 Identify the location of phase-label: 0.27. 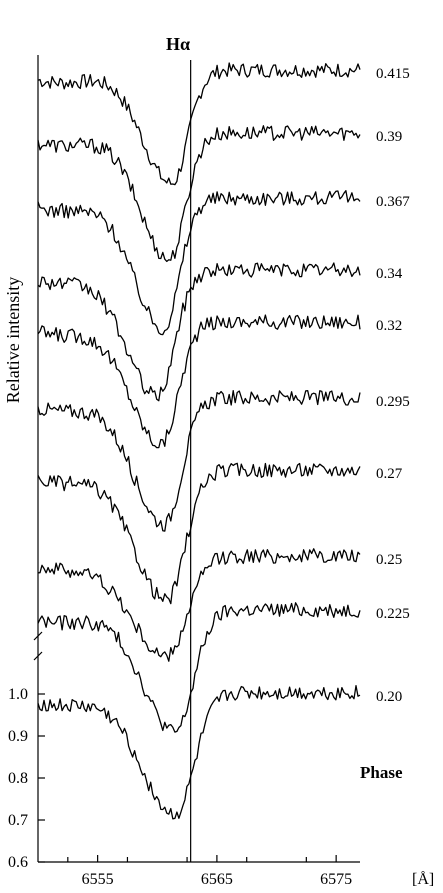
(389, 474).